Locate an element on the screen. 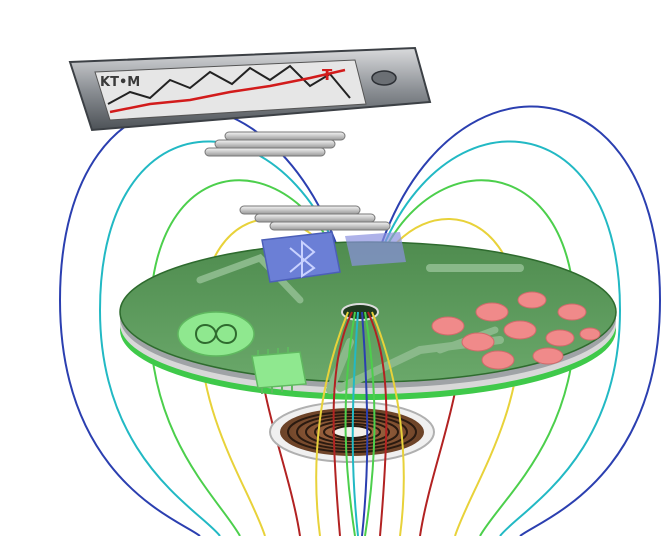 Image resolution: width=670 pixels, height=536 pixels. sensor-array is located at coordinates (516, 330).